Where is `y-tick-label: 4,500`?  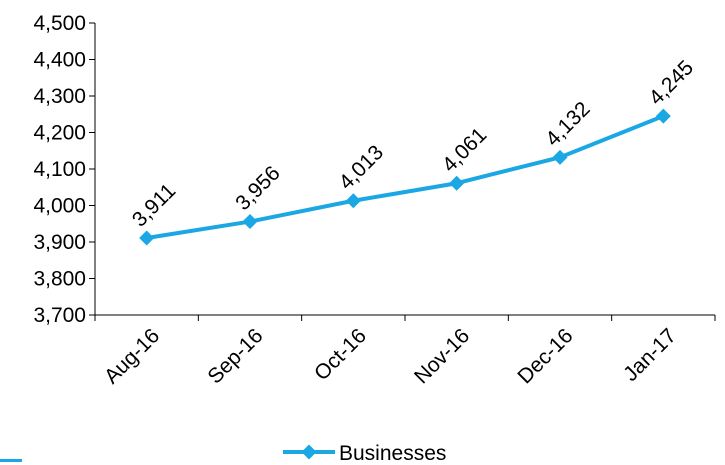 y-tick-label: 4,500 is located at coordinates (59, 23).